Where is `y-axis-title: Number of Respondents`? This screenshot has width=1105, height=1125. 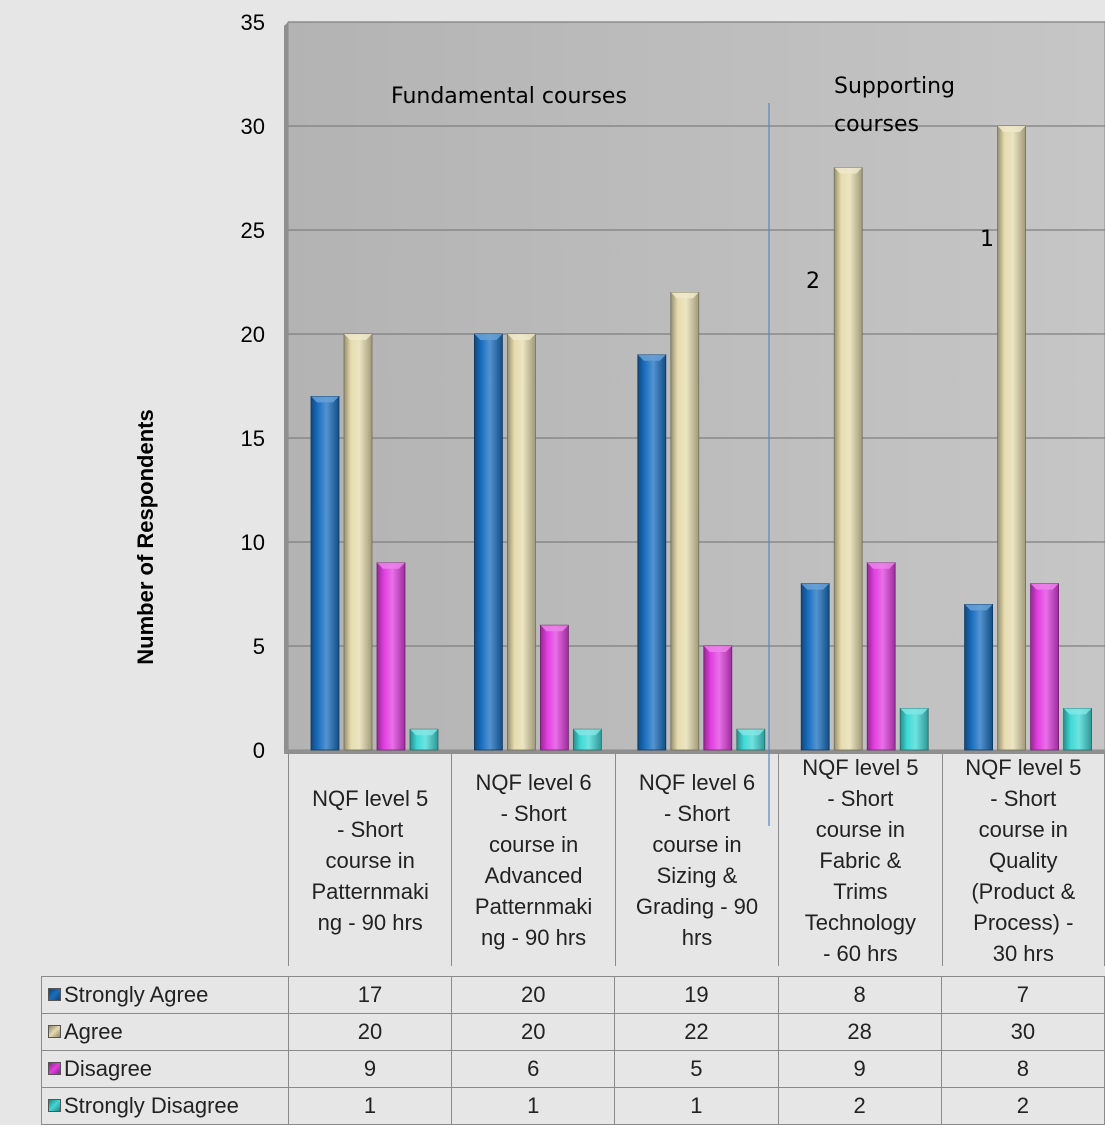
y-axis-title: Number of Respondents is located at coordinates (145, 536).